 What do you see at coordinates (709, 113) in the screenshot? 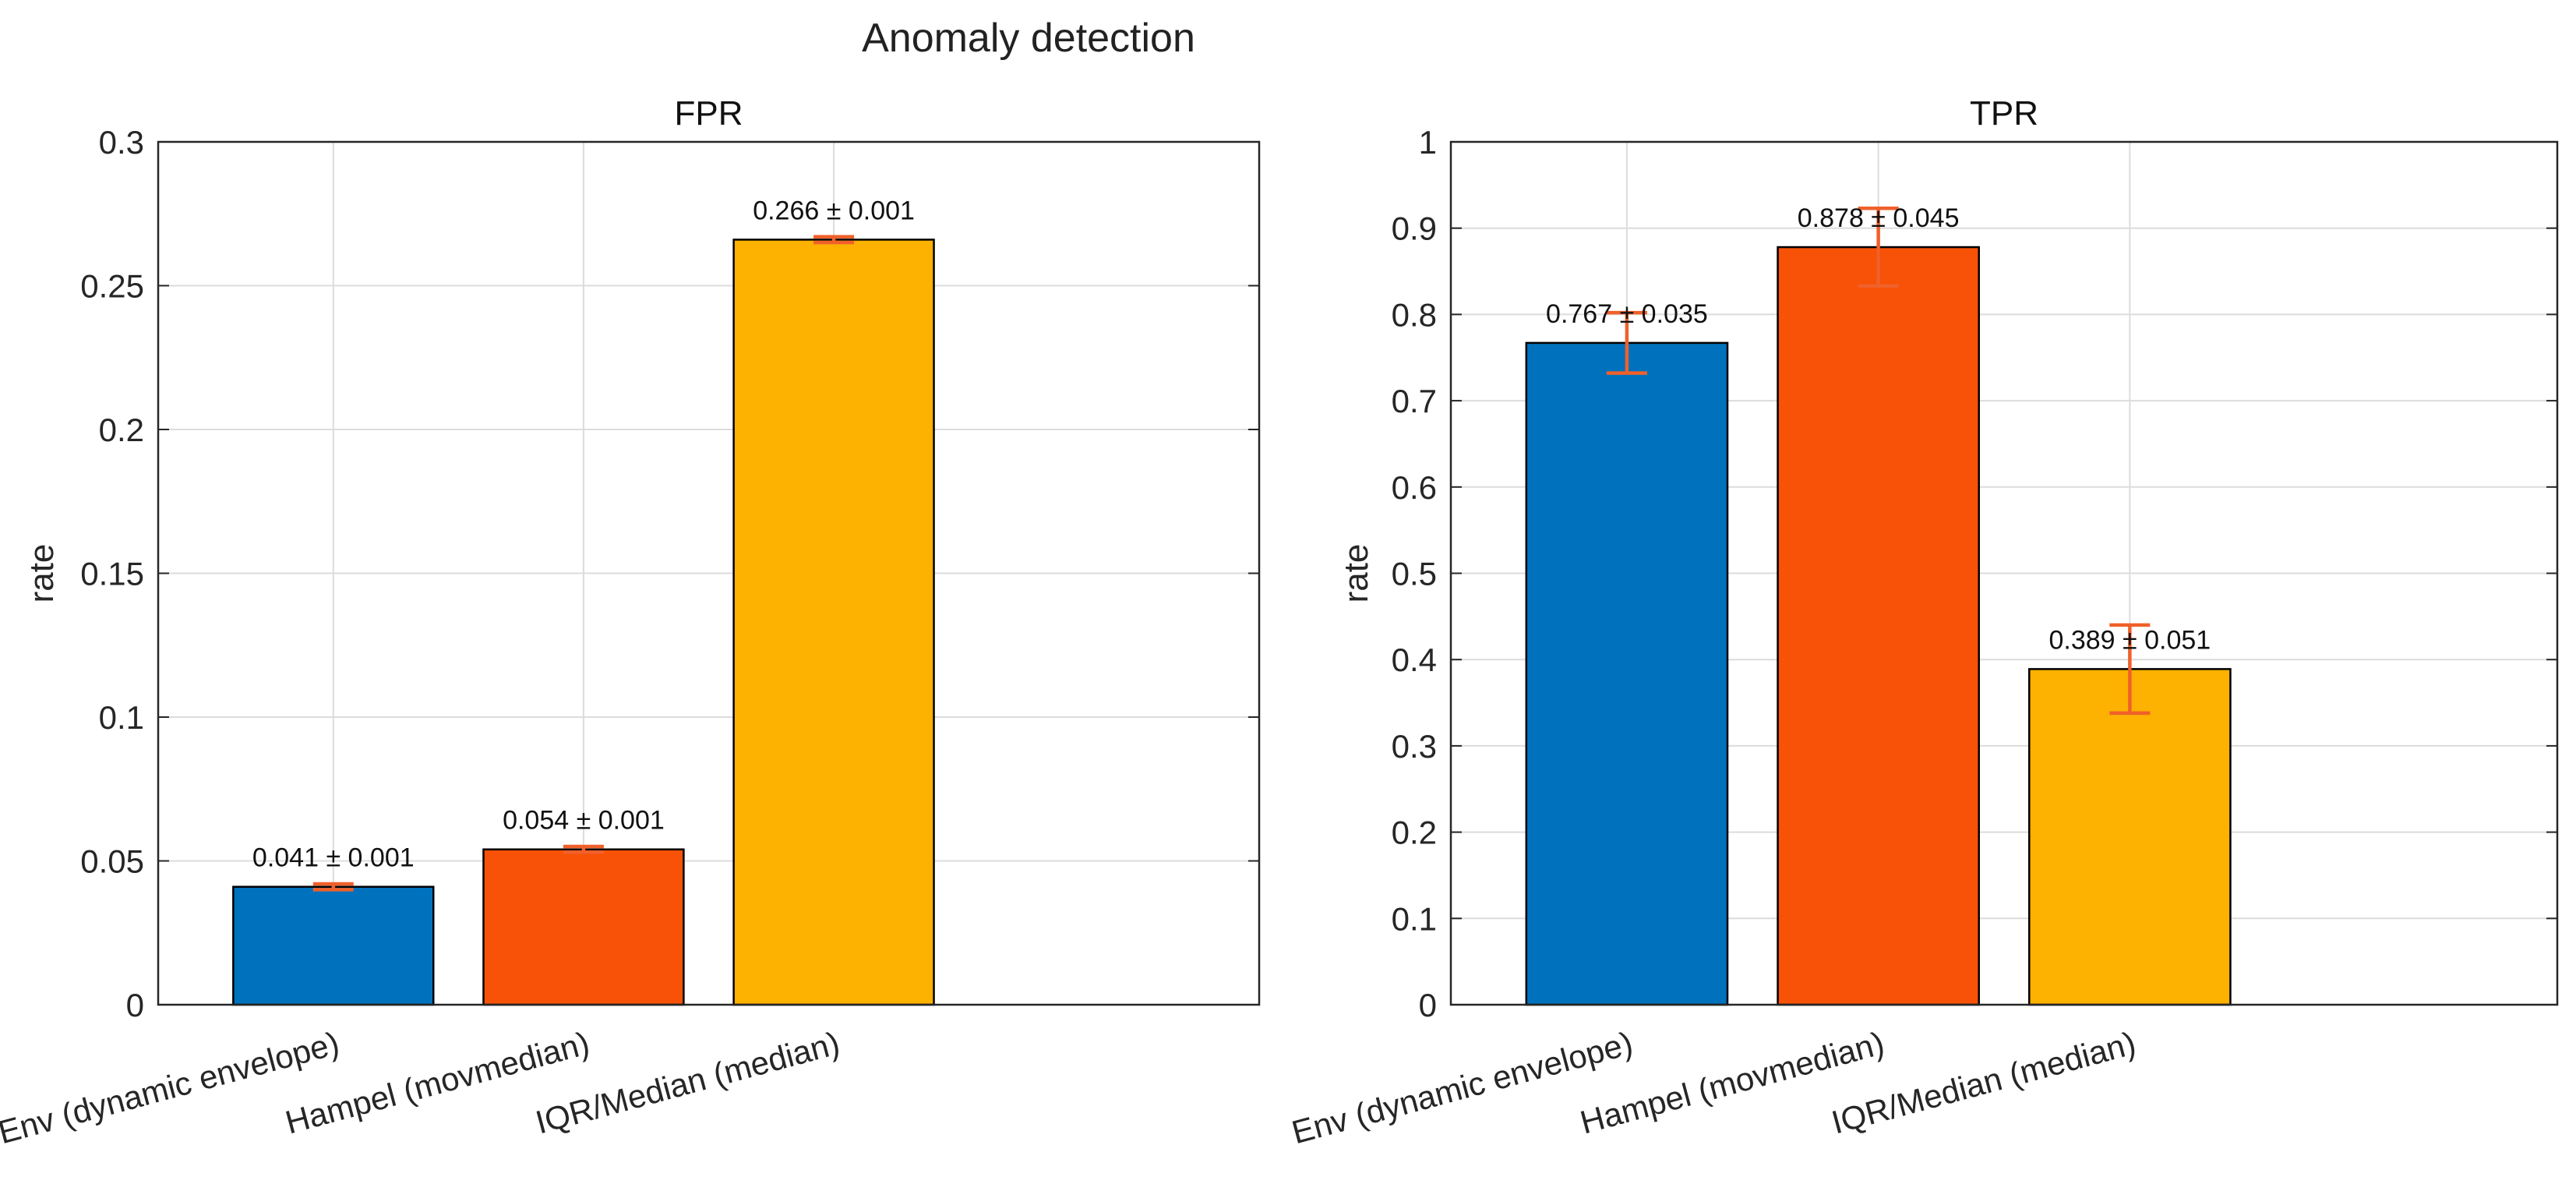
I see `fpr-title: FPR` at bounding box center [709, 113].